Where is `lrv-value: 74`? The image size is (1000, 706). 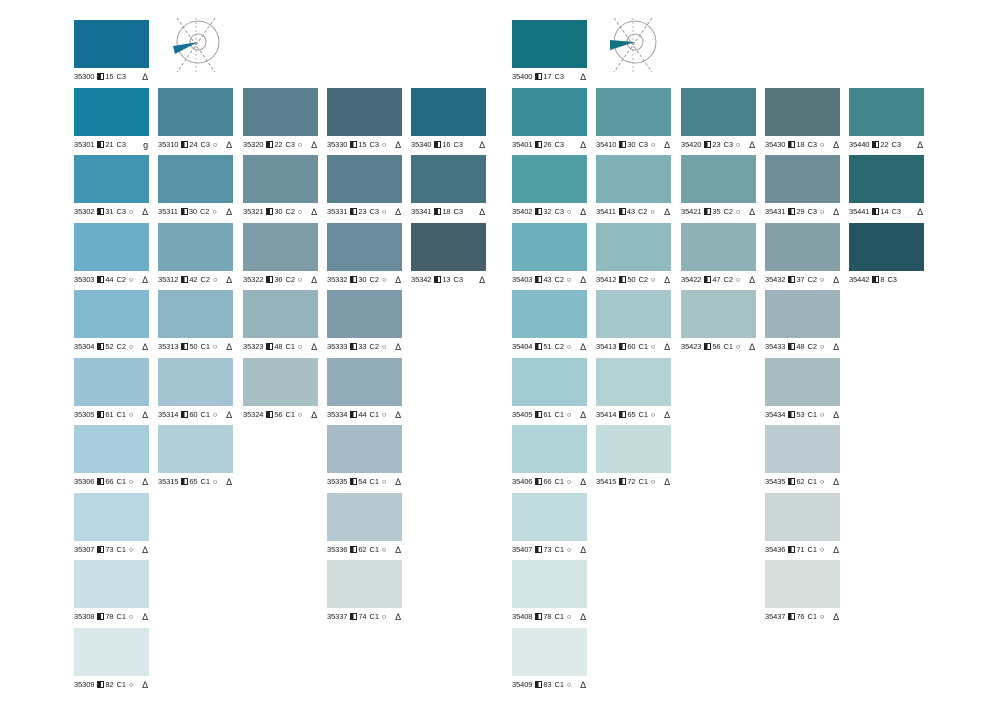 lrv-value: 74 is located at coordinates (362, 616).